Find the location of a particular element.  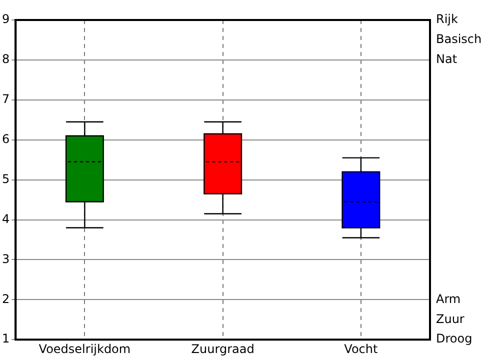

text: Arm Zuur Droog is located at coordinates (454, 319).